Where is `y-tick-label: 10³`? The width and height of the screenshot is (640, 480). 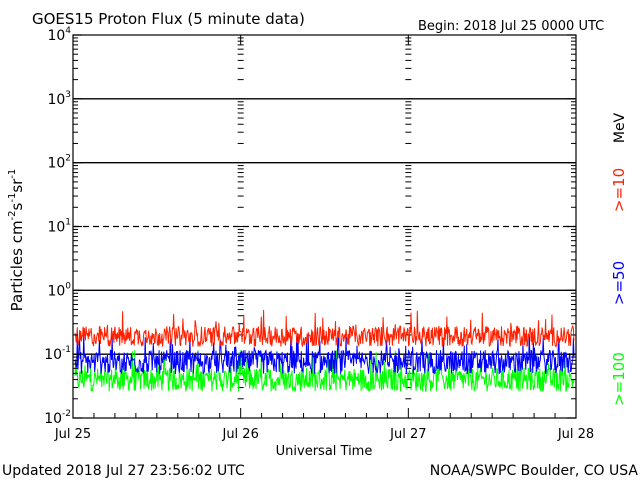 y-tick-label: 10³ is located at coordinates (59, 99).